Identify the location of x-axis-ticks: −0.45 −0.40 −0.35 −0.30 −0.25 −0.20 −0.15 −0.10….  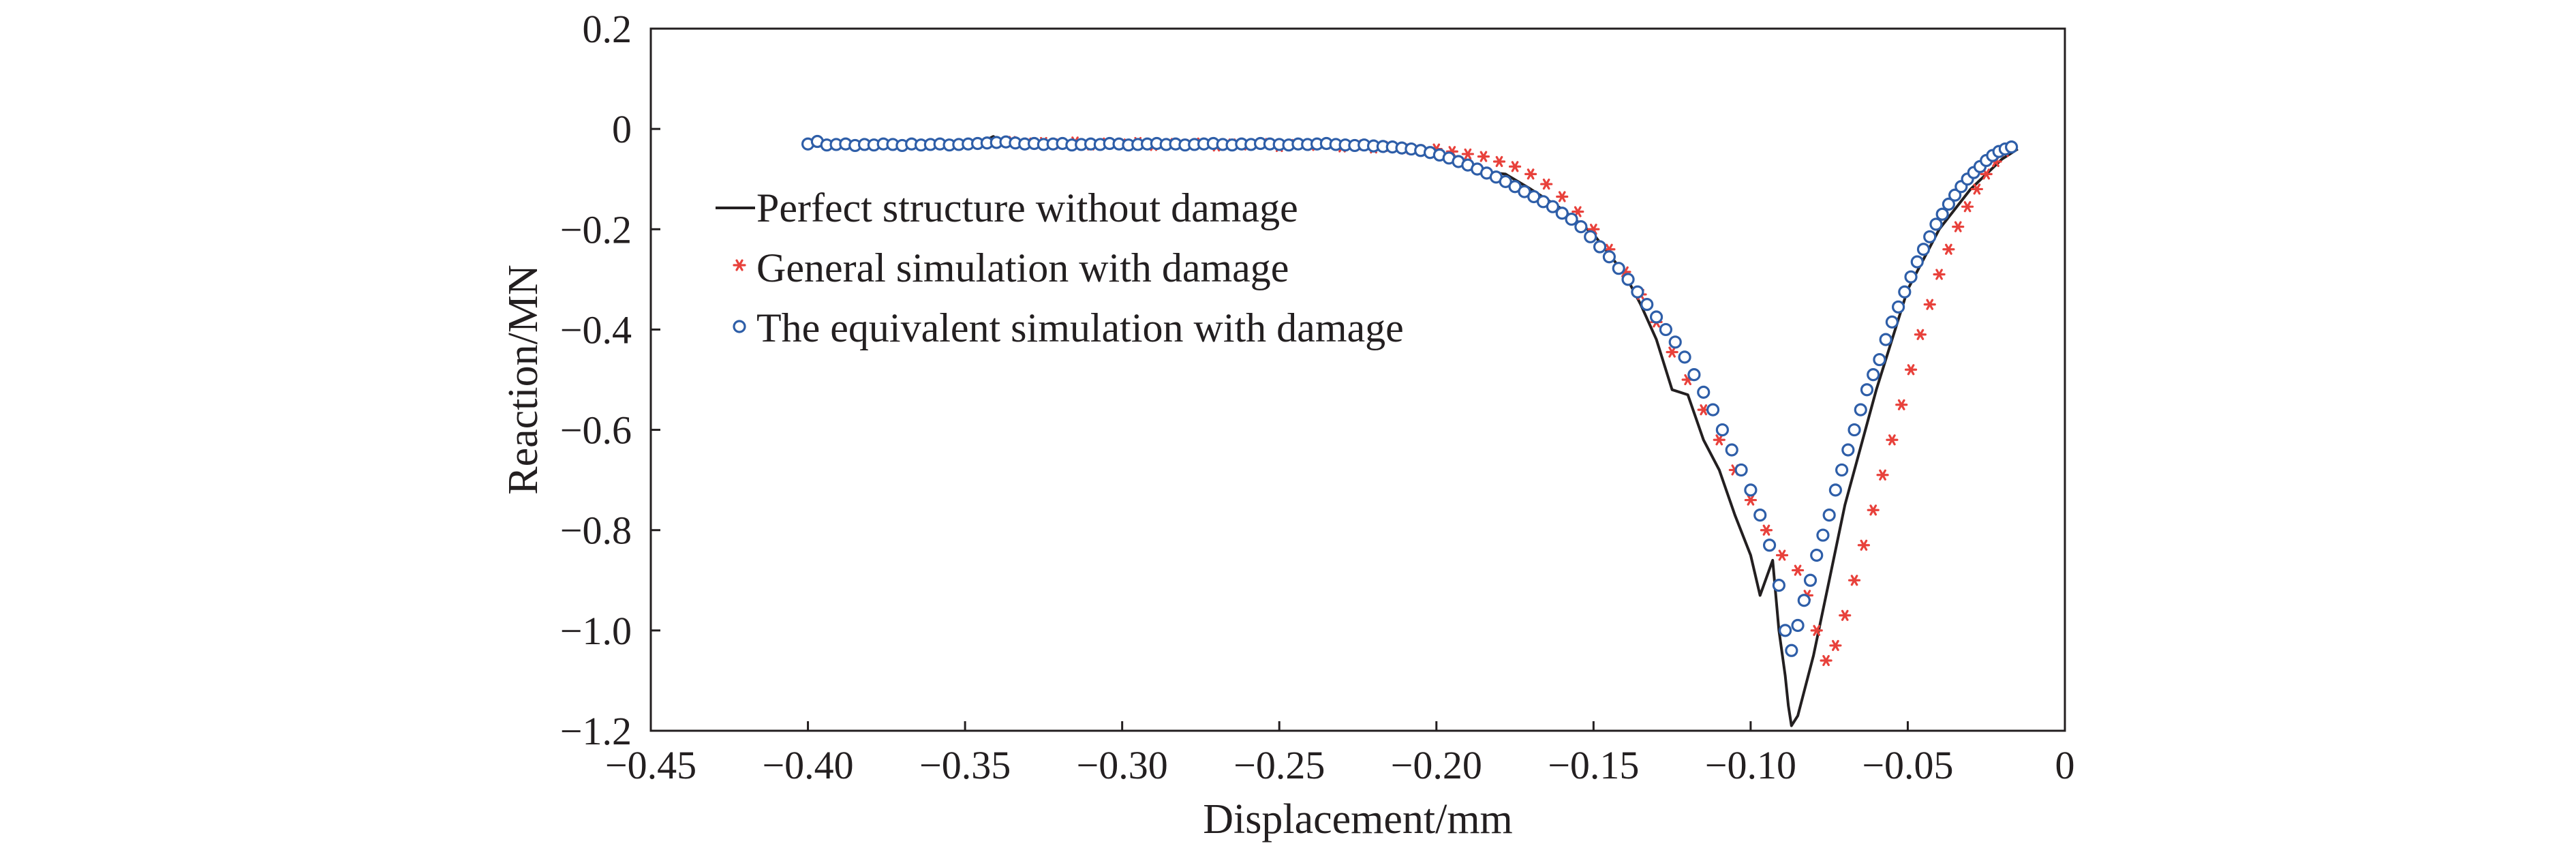
(1340, 754).